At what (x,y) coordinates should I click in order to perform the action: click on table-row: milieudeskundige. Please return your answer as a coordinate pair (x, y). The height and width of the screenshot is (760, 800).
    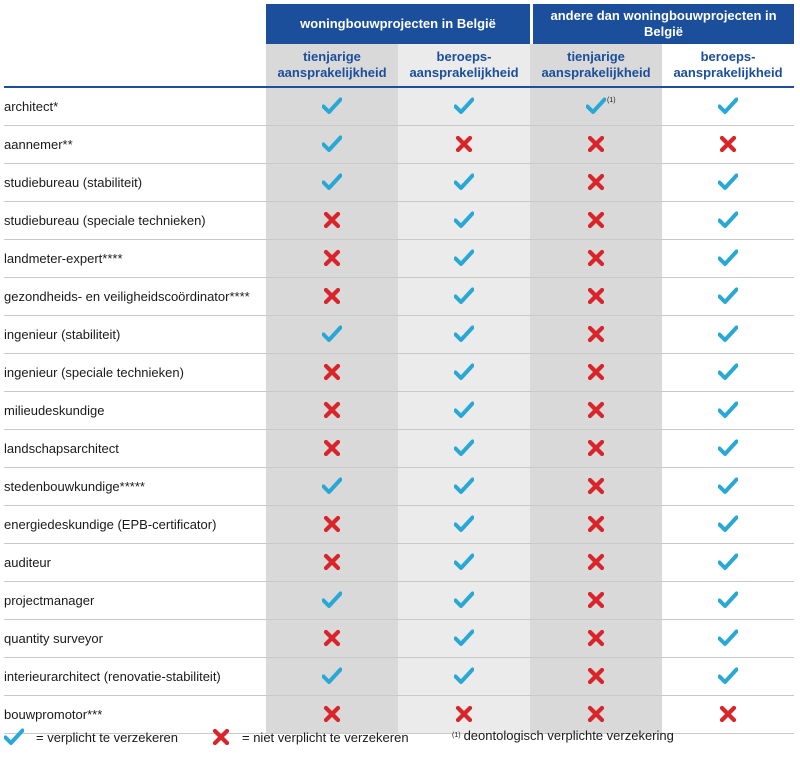
    Looking at the image, I should click on (399, 411).